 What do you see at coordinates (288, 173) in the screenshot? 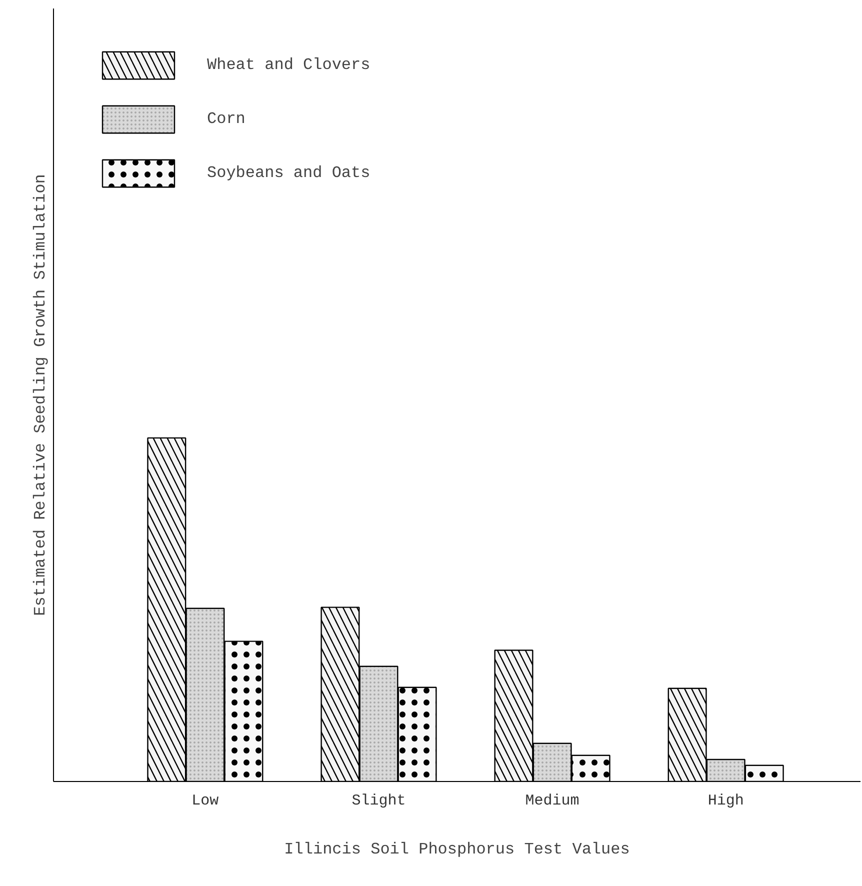
I see `legend-label: Soybeans and Oats` at bounding box center [288, 173].